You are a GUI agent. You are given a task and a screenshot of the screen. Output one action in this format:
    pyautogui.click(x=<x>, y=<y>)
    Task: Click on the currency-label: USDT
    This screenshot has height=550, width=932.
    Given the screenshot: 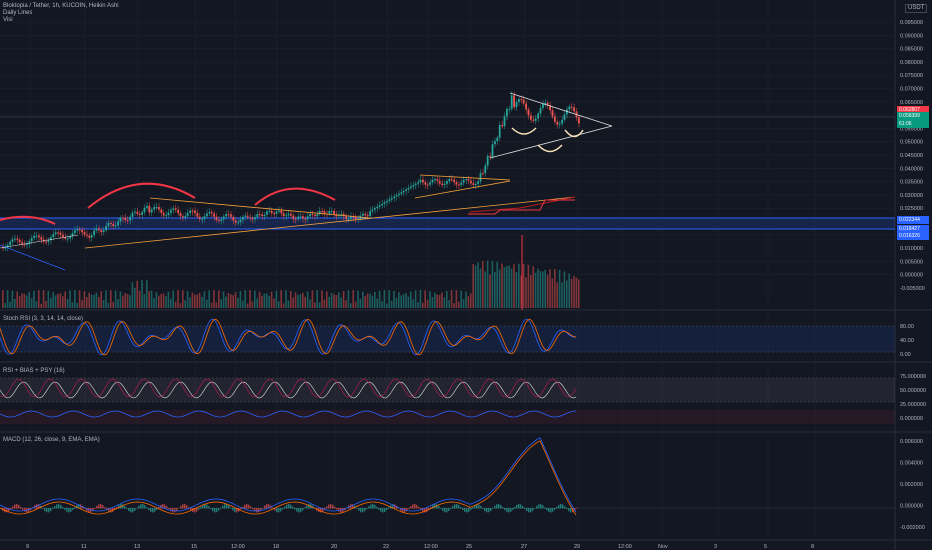 What is the action you would take?
    pyautogui.click(x=916, y=8)
    